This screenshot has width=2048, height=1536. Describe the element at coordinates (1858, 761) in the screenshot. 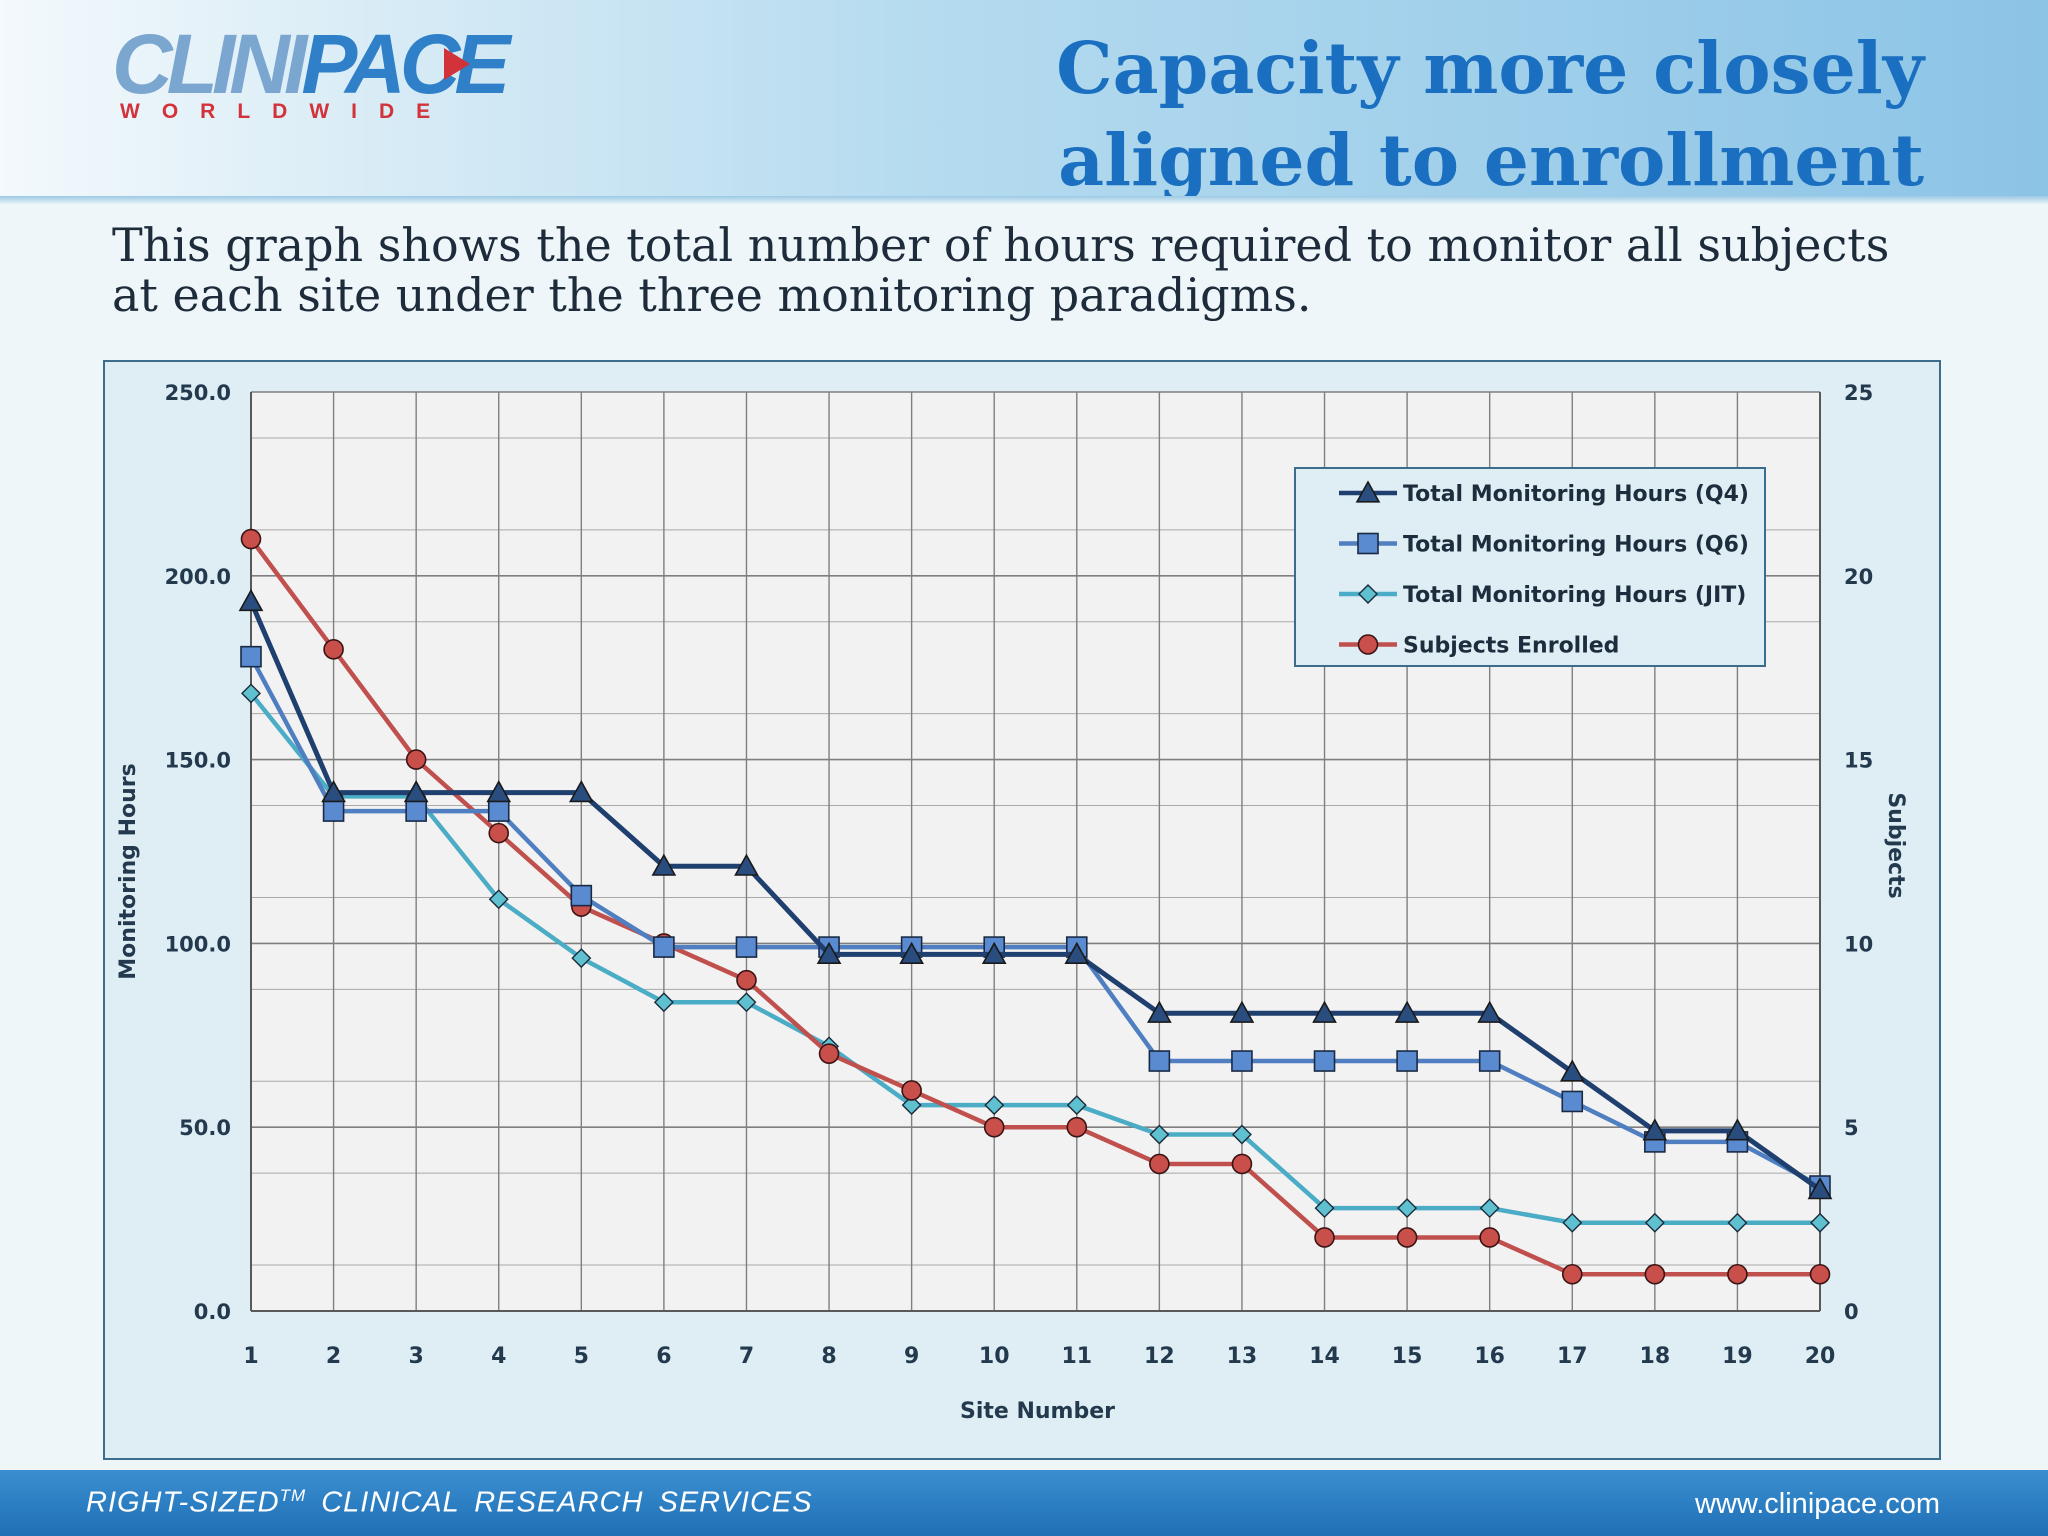

I see `y2-tick-label: 15` at that location.